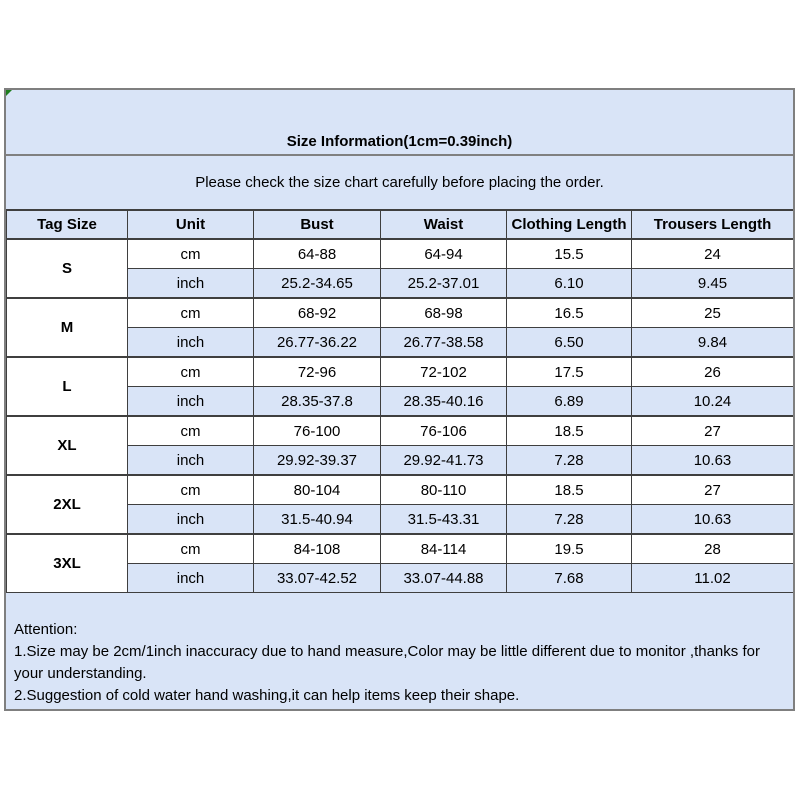 The height and width of the screenshot is (800, 800). Describe the element at coordinates (317, 460) in the screenshot. I see `bust-cell: 29.92-39.37` at that location.